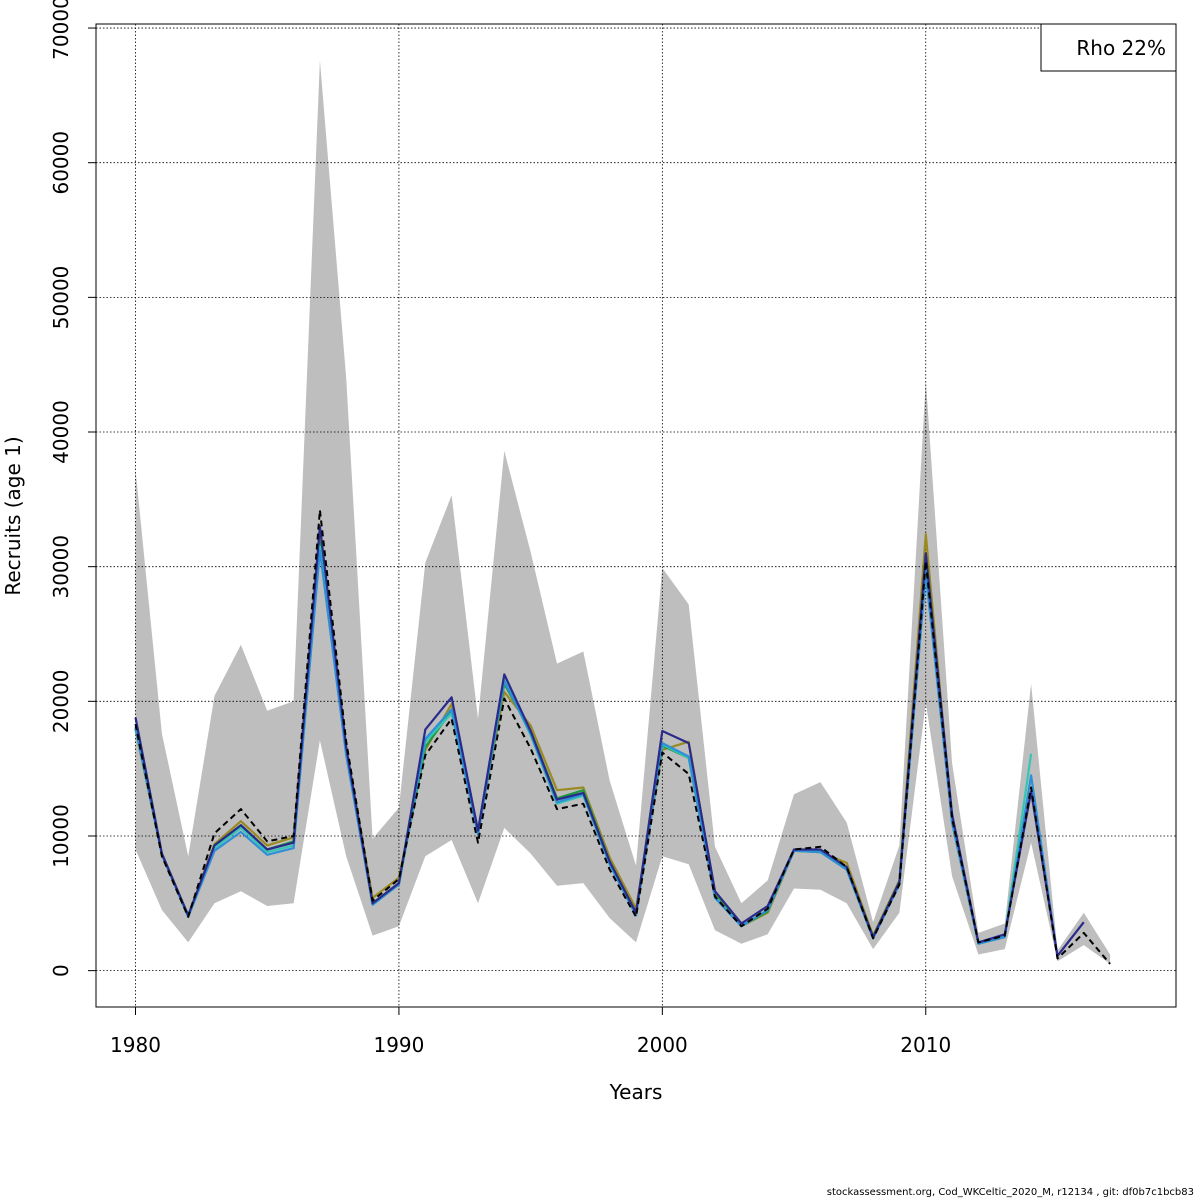 The height and width of the screenshot is (1200, 1200). I want to click on y-tick-label: 30000, so click(61, 567).